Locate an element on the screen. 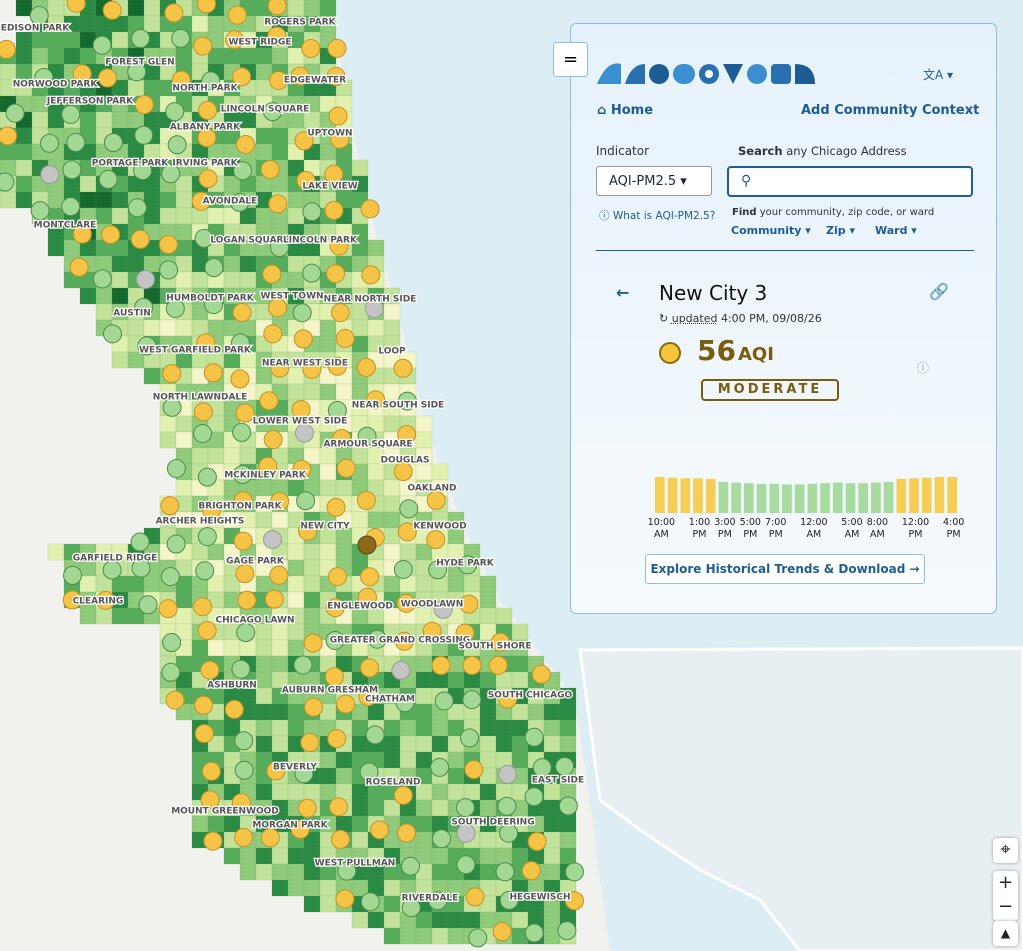 Image resolution: width=1023 pixels, height=951 pixels. area-label: MOUNT GREENWOOD is located at coordinates (225, 812).